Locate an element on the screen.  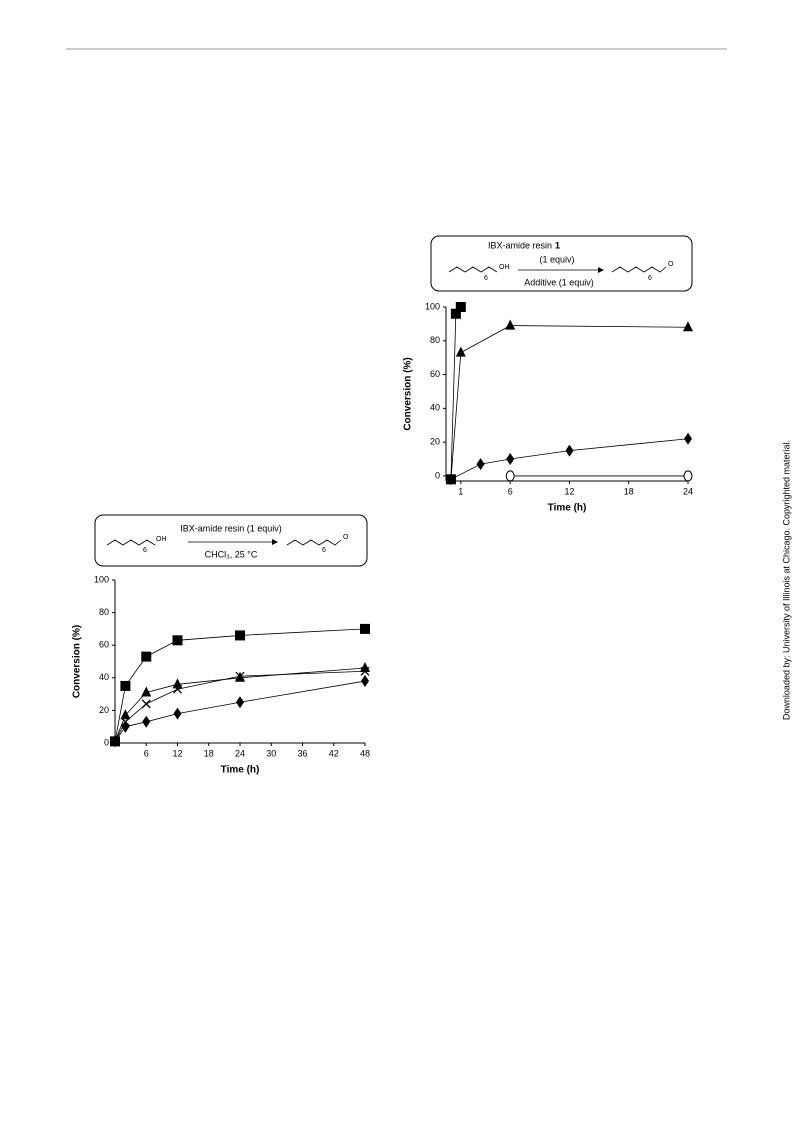
reagent: IBX-amide resin is located at coordinates (520, 245).